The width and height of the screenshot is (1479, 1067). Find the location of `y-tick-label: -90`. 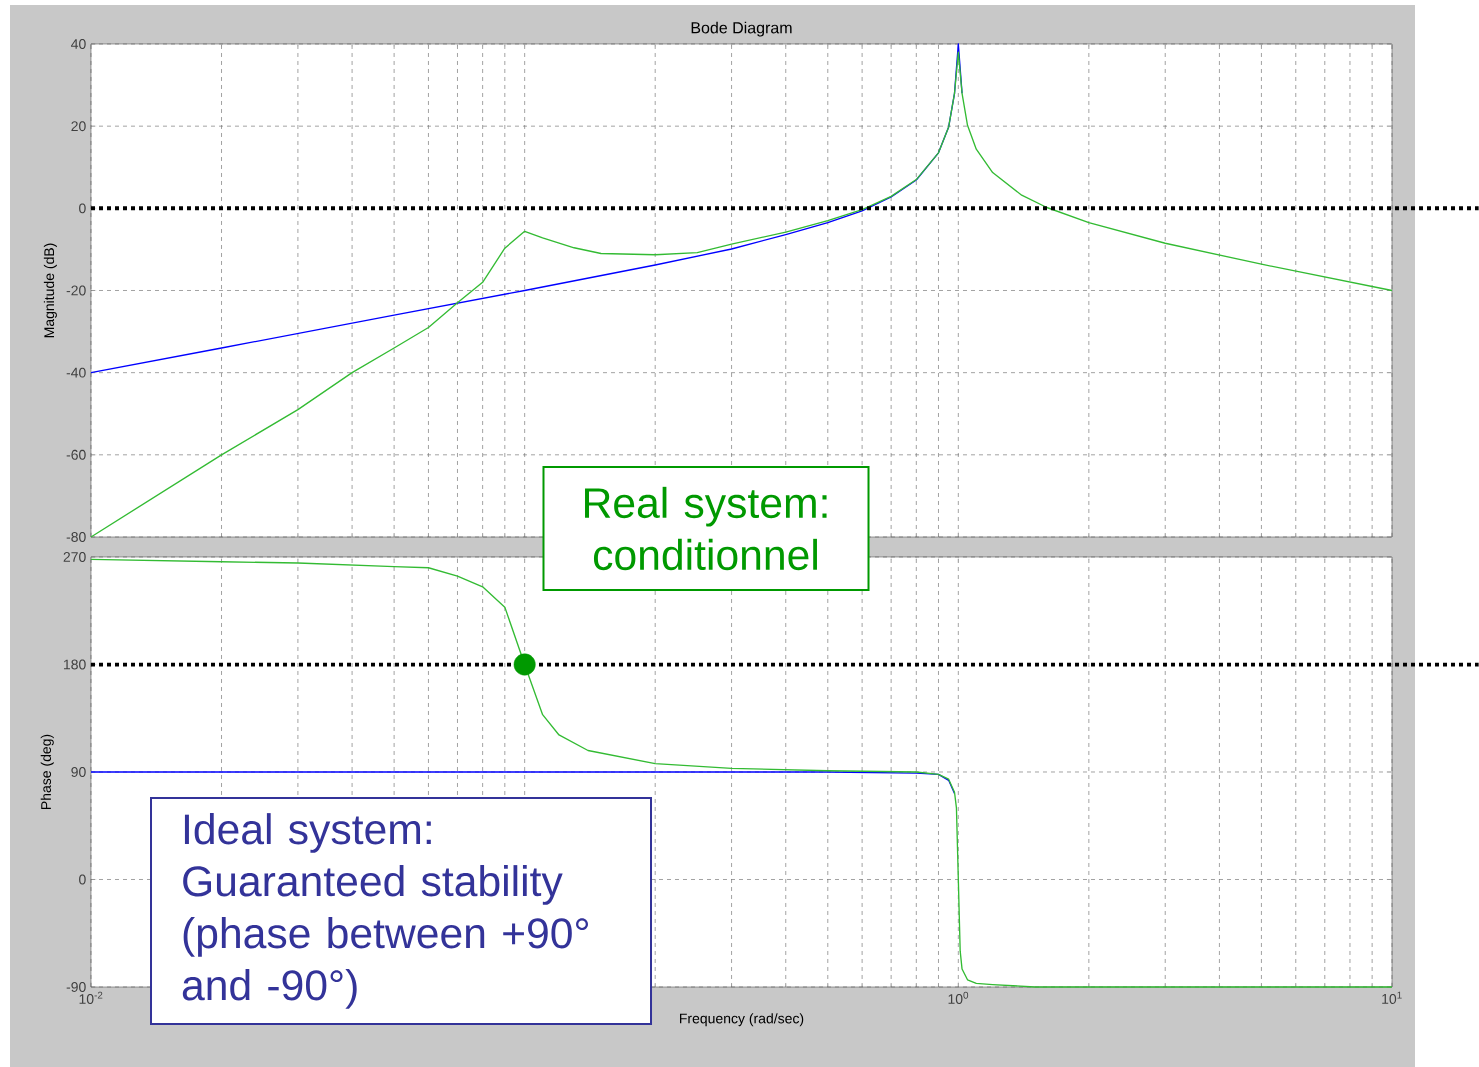

y-tick-label: -90 is located at coordinates (76, 987).